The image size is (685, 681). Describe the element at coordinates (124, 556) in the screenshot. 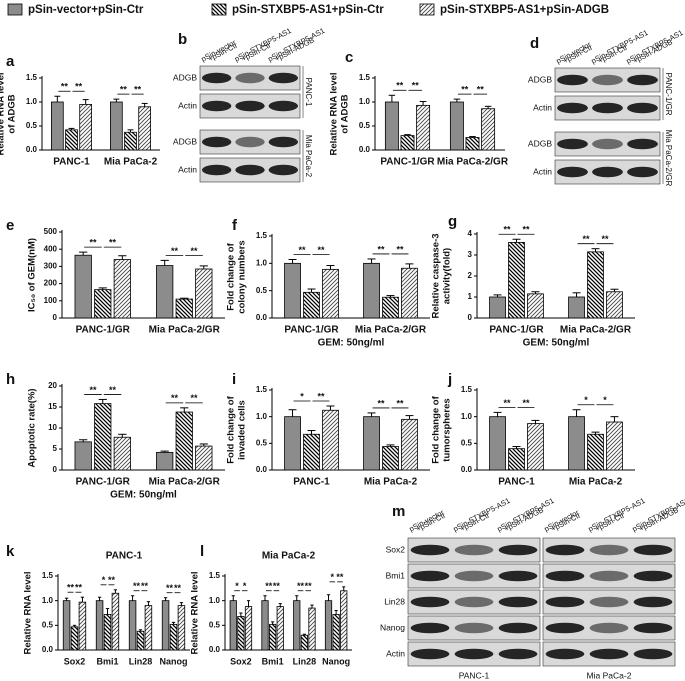

I see `chart-title: PANC-1` at that location.